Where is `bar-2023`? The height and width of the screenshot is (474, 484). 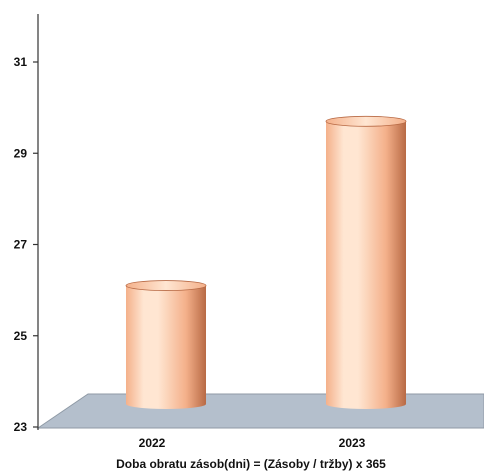 bar-2023 is located at coordinates (366, 262).